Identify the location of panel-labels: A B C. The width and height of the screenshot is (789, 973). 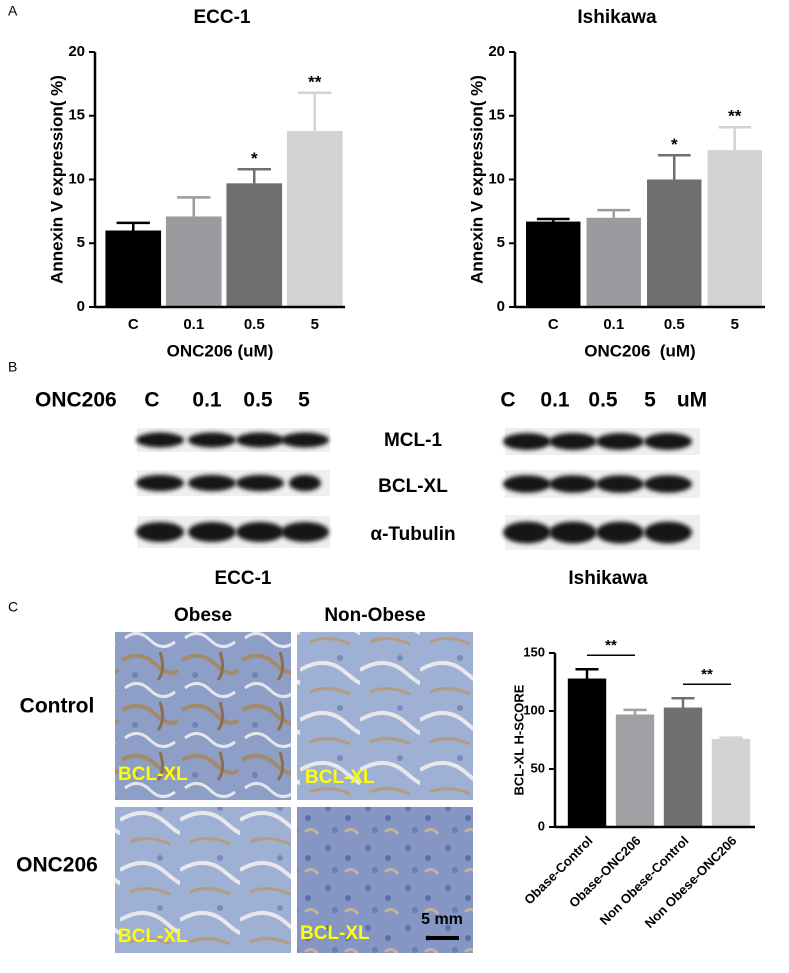
(13, 309).